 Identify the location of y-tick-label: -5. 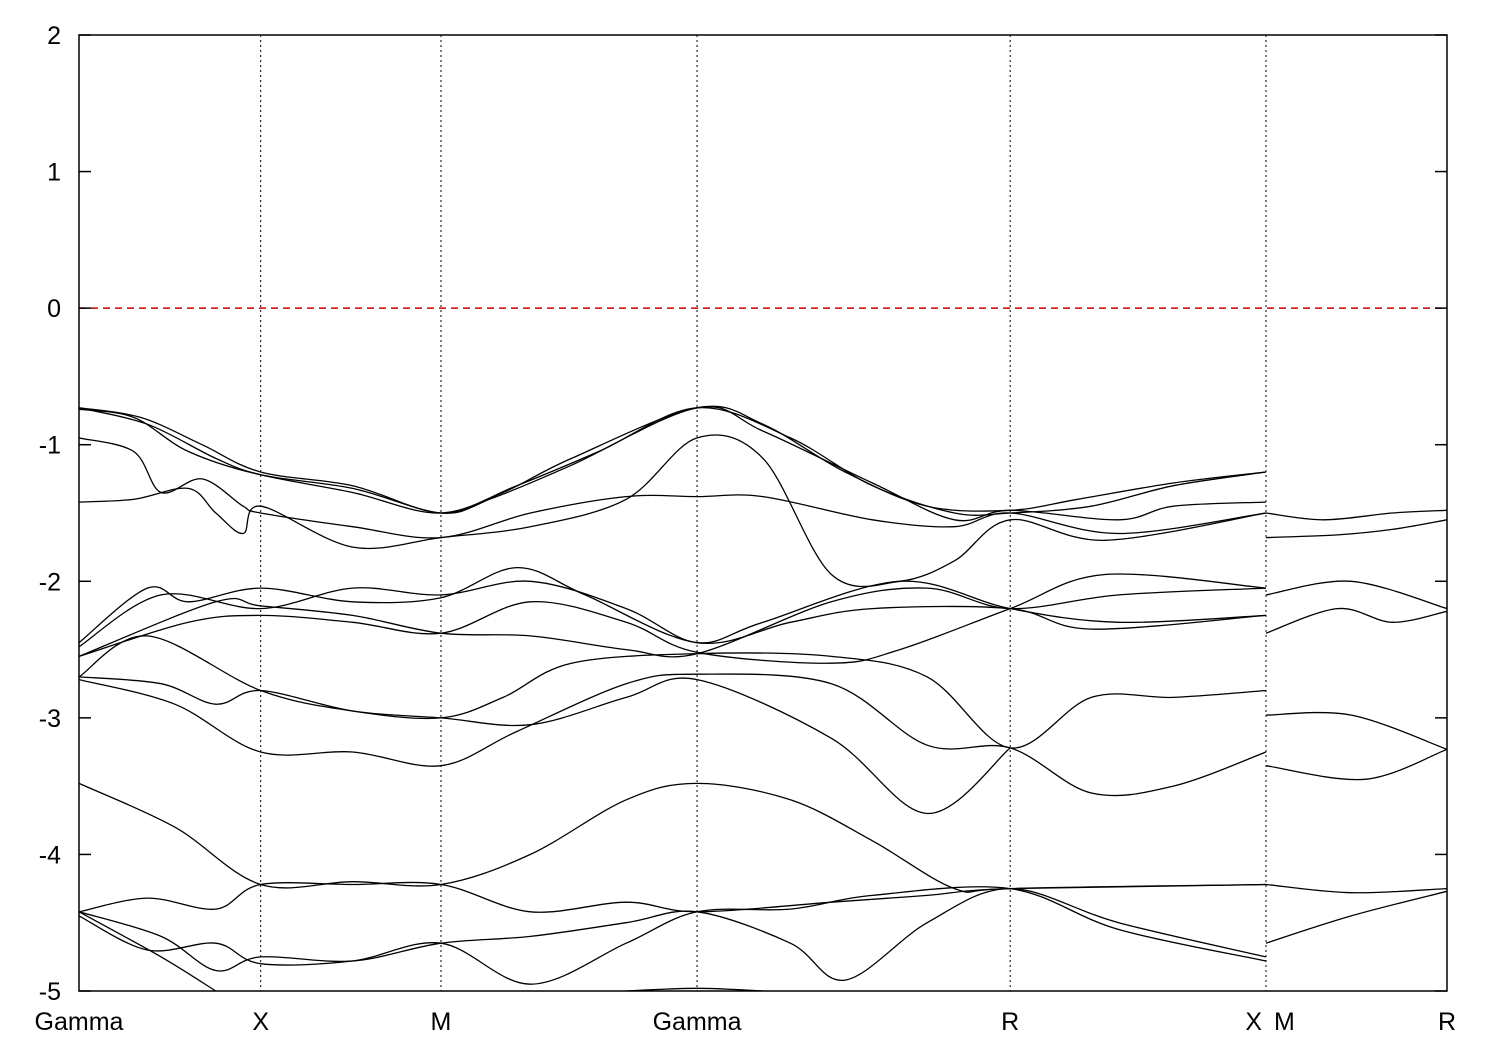
(50, 992).